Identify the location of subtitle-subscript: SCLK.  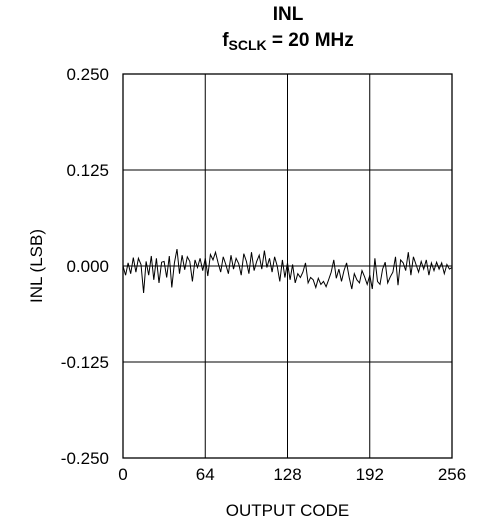
(248, 45).